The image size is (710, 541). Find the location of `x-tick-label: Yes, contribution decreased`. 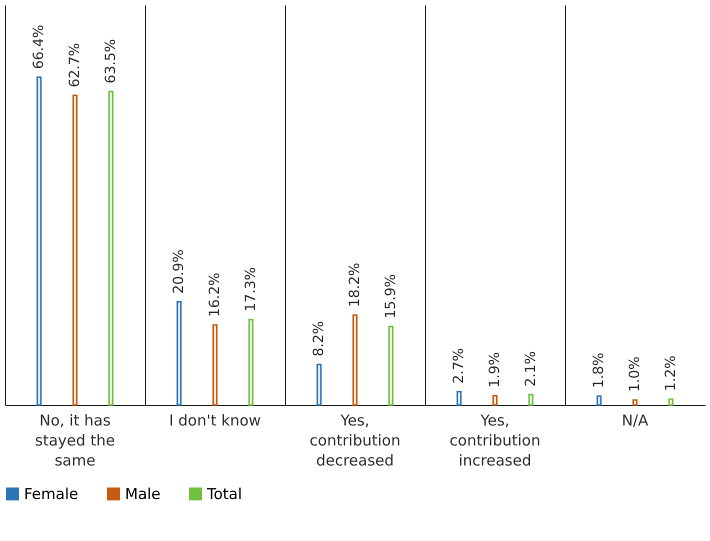

x-tick-label: Yes, contribution decreased is located at coordinates (355, 441).